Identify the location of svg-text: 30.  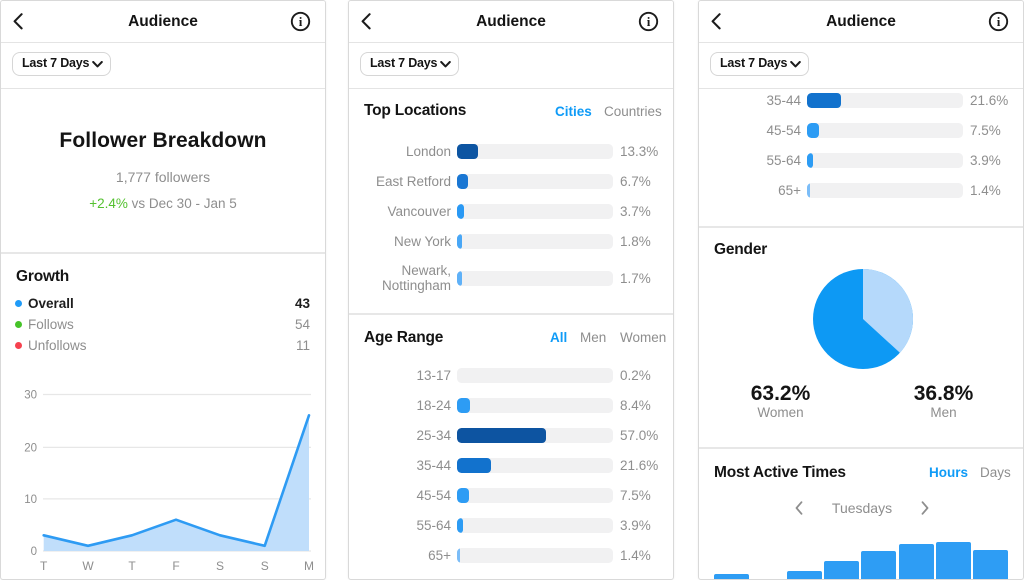
(30, 396).